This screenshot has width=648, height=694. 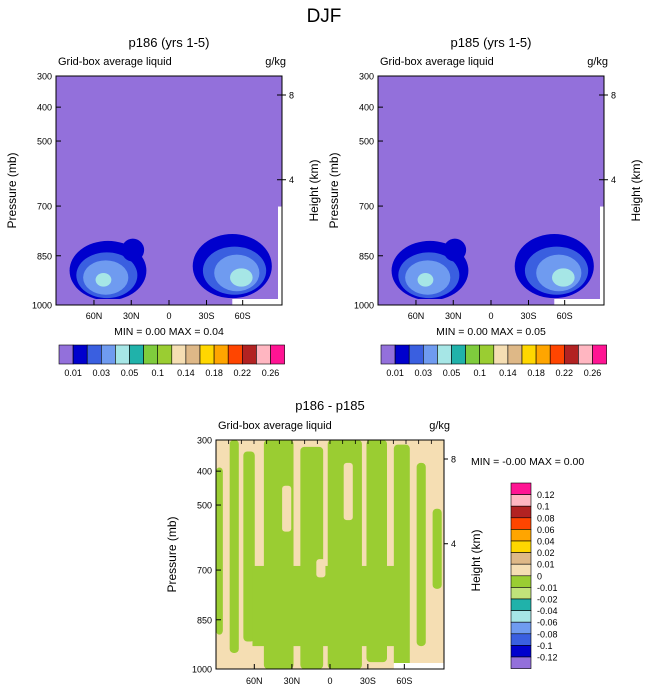 I want to click on colorbar-label: 0.04, so click(x=546, y=542).